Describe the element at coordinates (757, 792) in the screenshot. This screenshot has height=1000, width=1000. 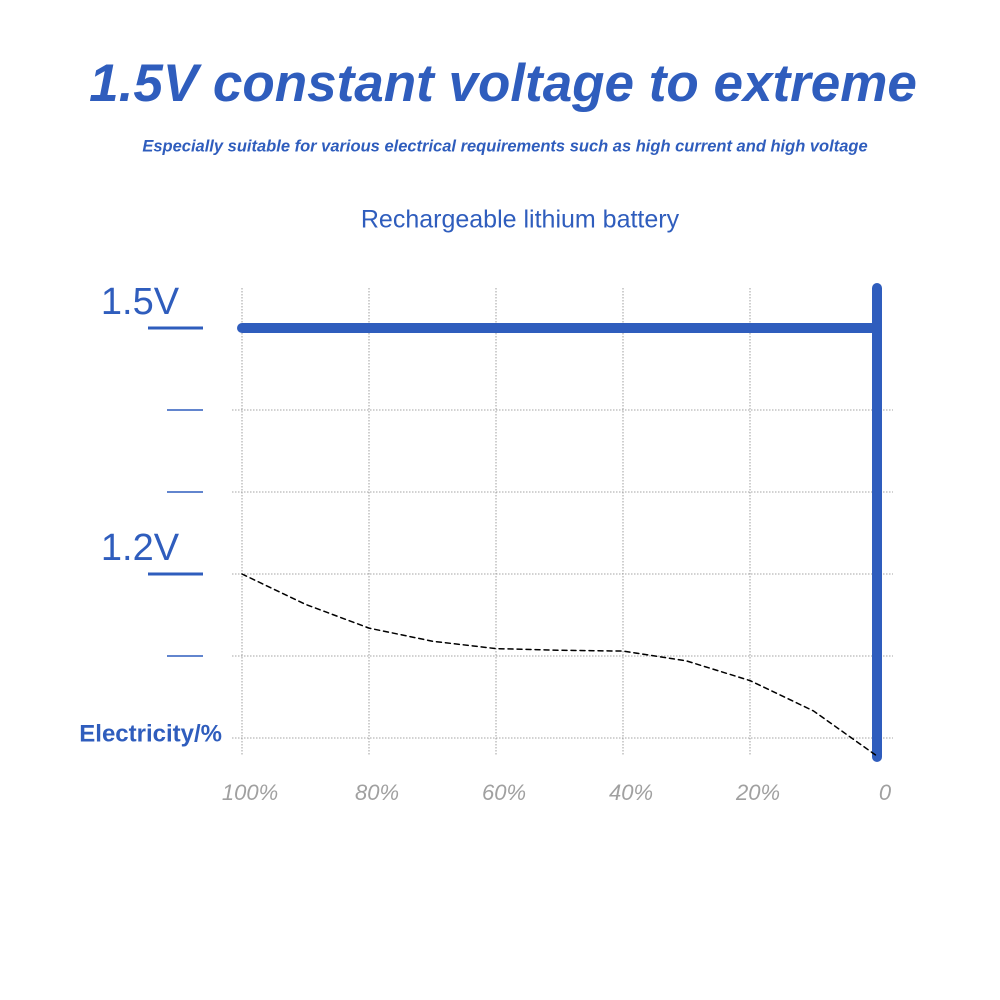
I see `x-tick-label: 20%` at that location.